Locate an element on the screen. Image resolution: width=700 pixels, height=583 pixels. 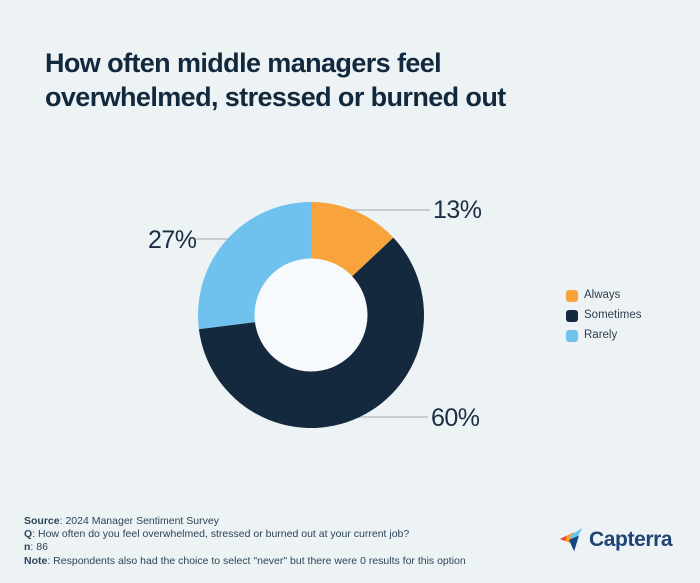
legend-label-sometimes: Sometimes is located at coordinates (613, 315).